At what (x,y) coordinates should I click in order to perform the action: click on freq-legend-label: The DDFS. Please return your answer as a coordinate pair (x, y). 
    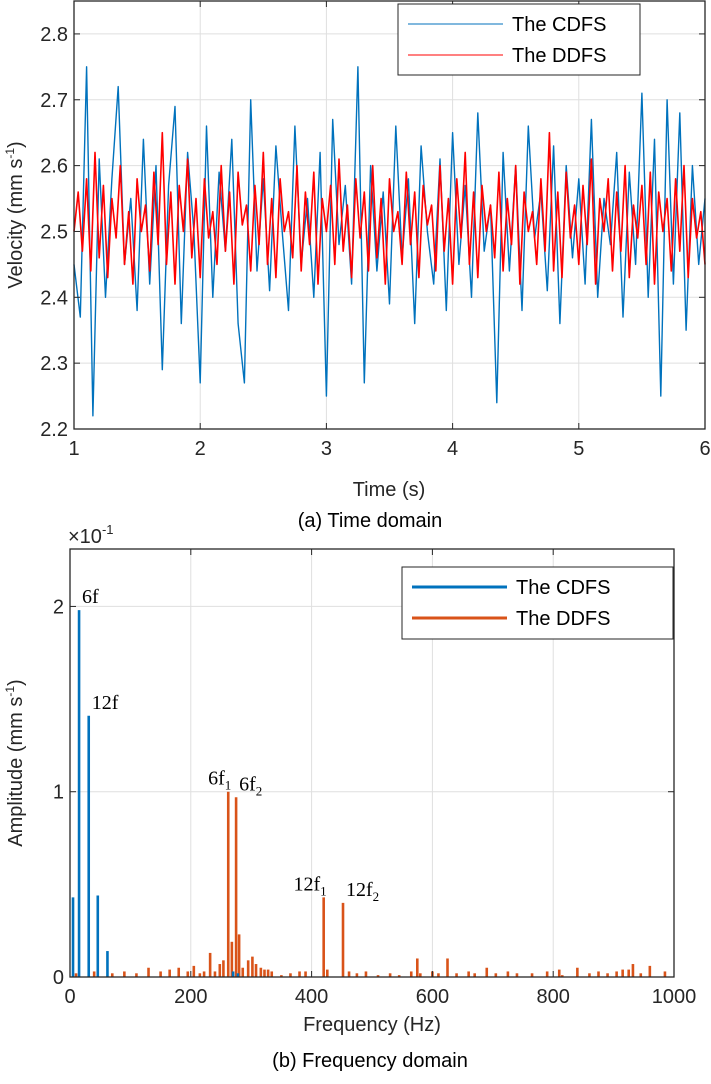
    Looking at the image, I should click on (563, 619).